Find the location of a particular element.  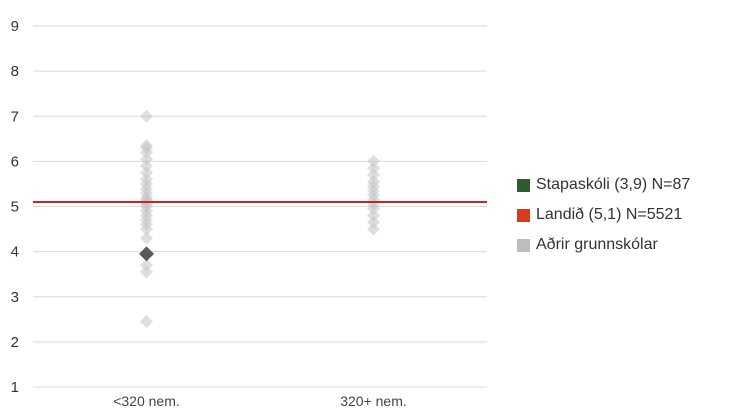

y-tick-label: 6 is located at coordinates (15, 161).